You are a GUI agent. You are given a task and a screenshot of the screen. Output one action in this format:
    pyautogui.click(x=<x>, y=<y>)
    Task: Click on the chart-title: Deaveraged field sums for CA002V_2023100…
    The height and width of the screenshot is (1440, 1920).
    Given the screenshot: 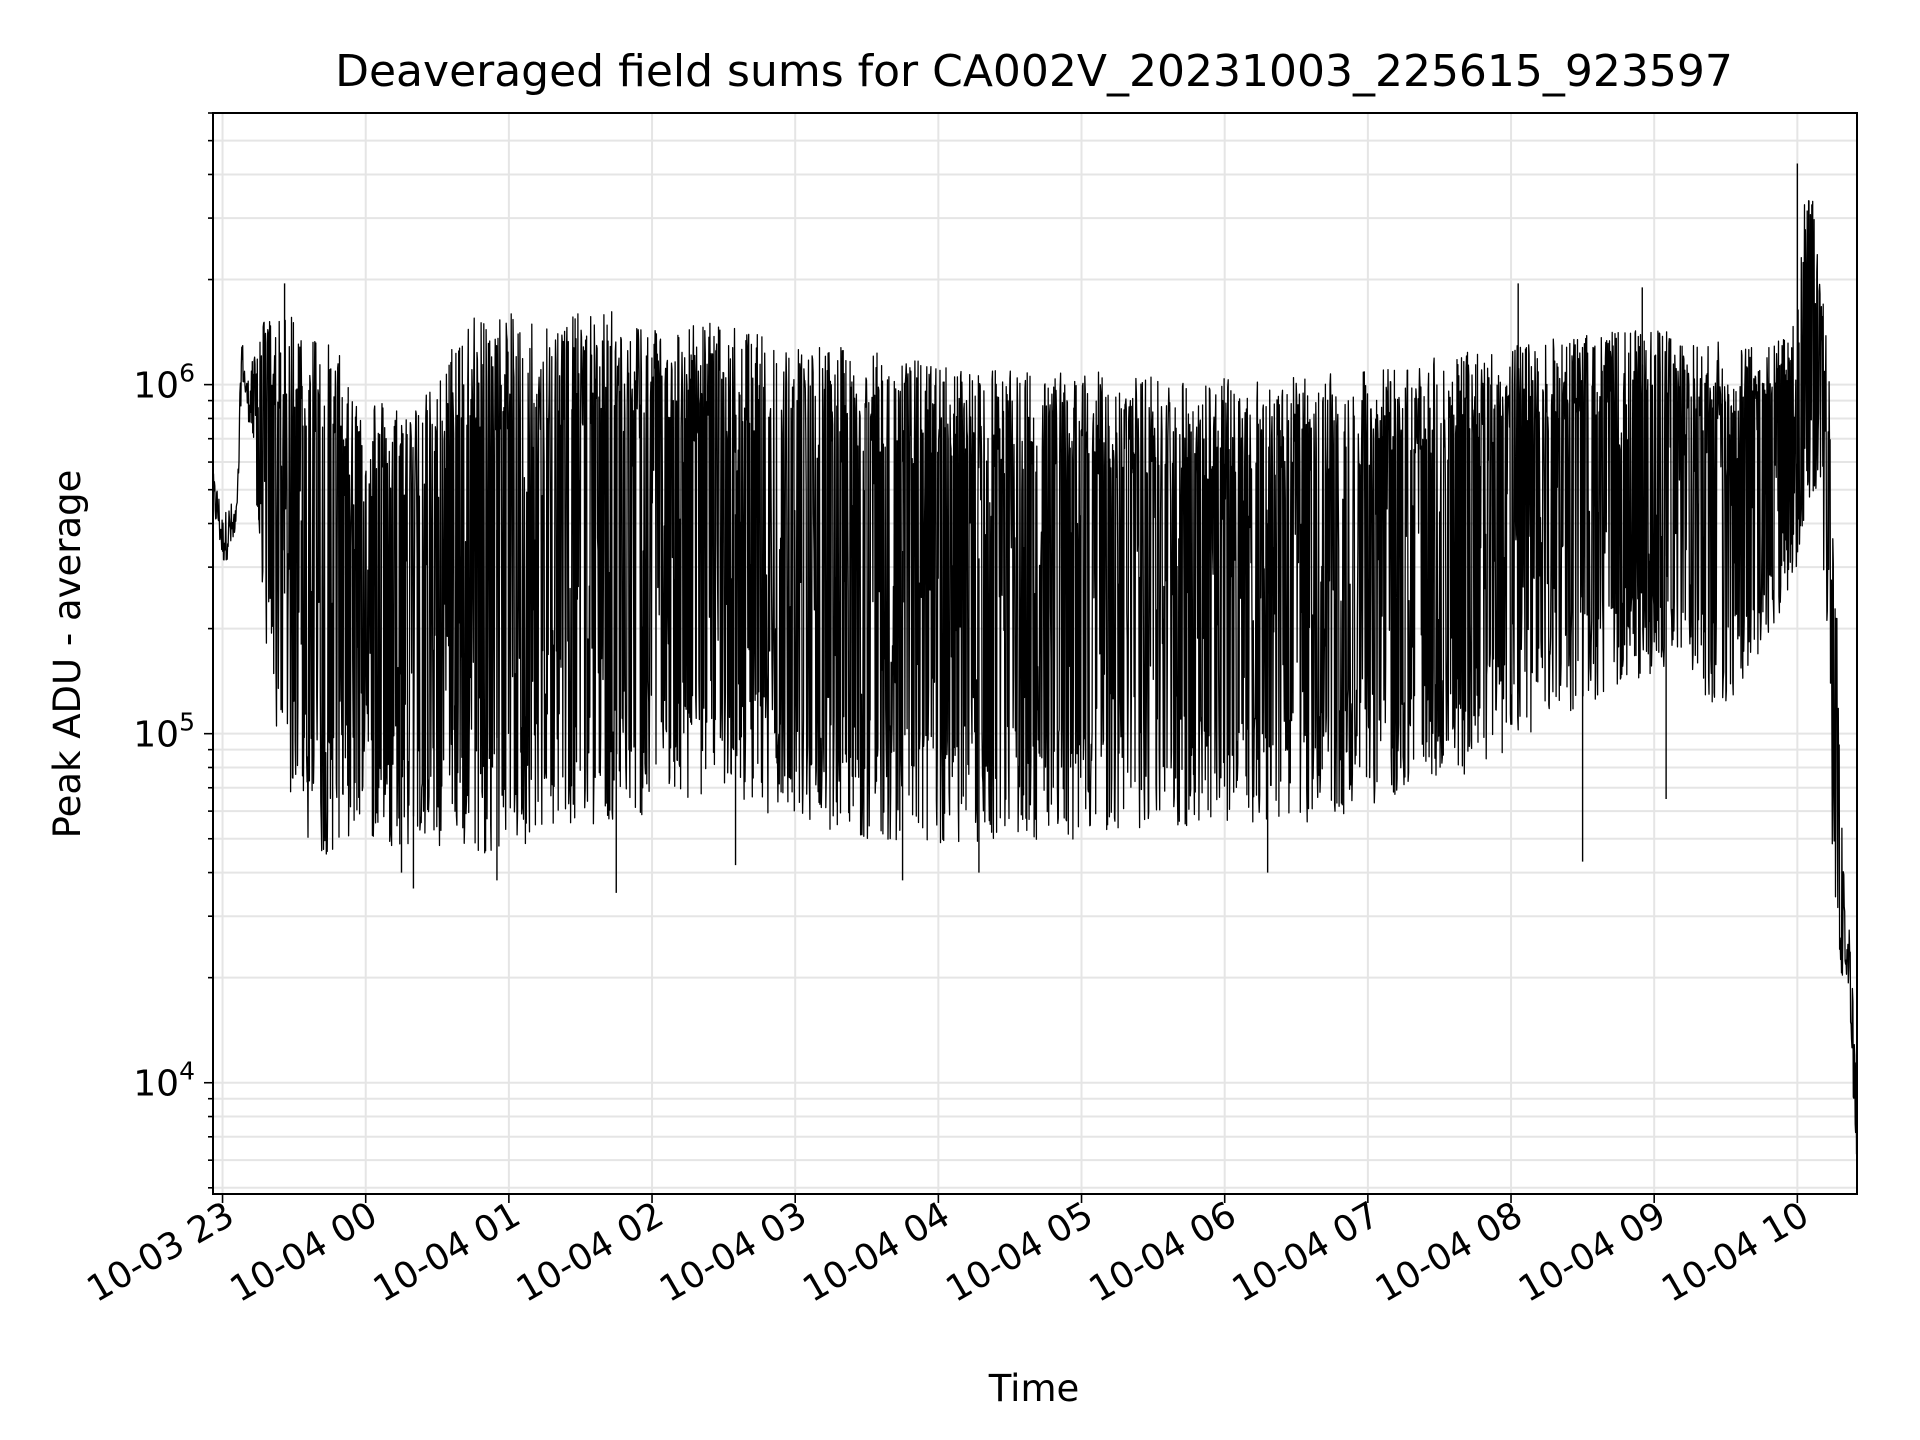 What is the action you would take?
    pyautogui.click(x=1034, y=71)
    